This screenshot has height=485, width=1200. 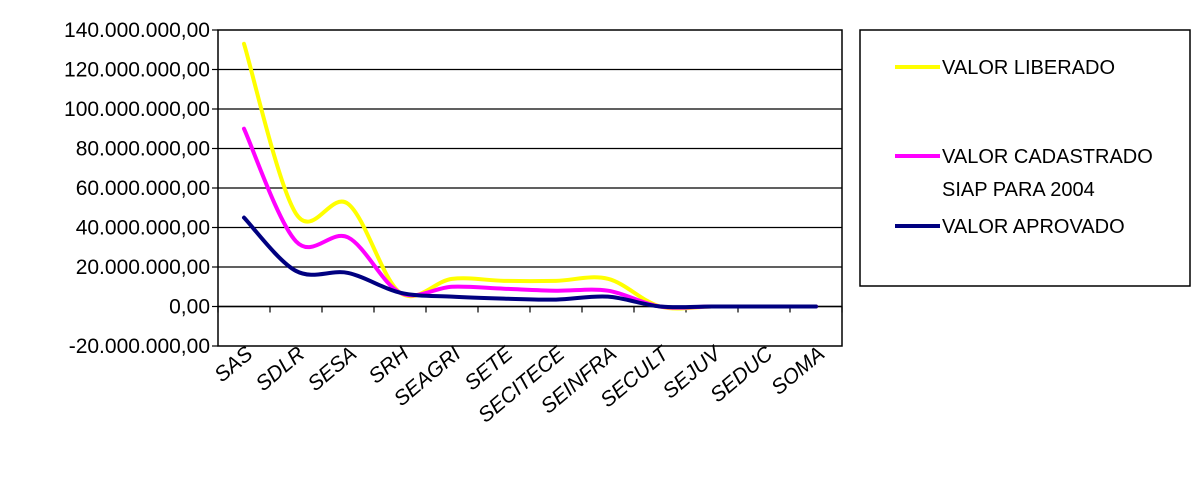 What do you see at coordinates (137, 70) in the screenshot?
I see `y-tick-label: 120.000.000,00` at bounding box center [137, 70].